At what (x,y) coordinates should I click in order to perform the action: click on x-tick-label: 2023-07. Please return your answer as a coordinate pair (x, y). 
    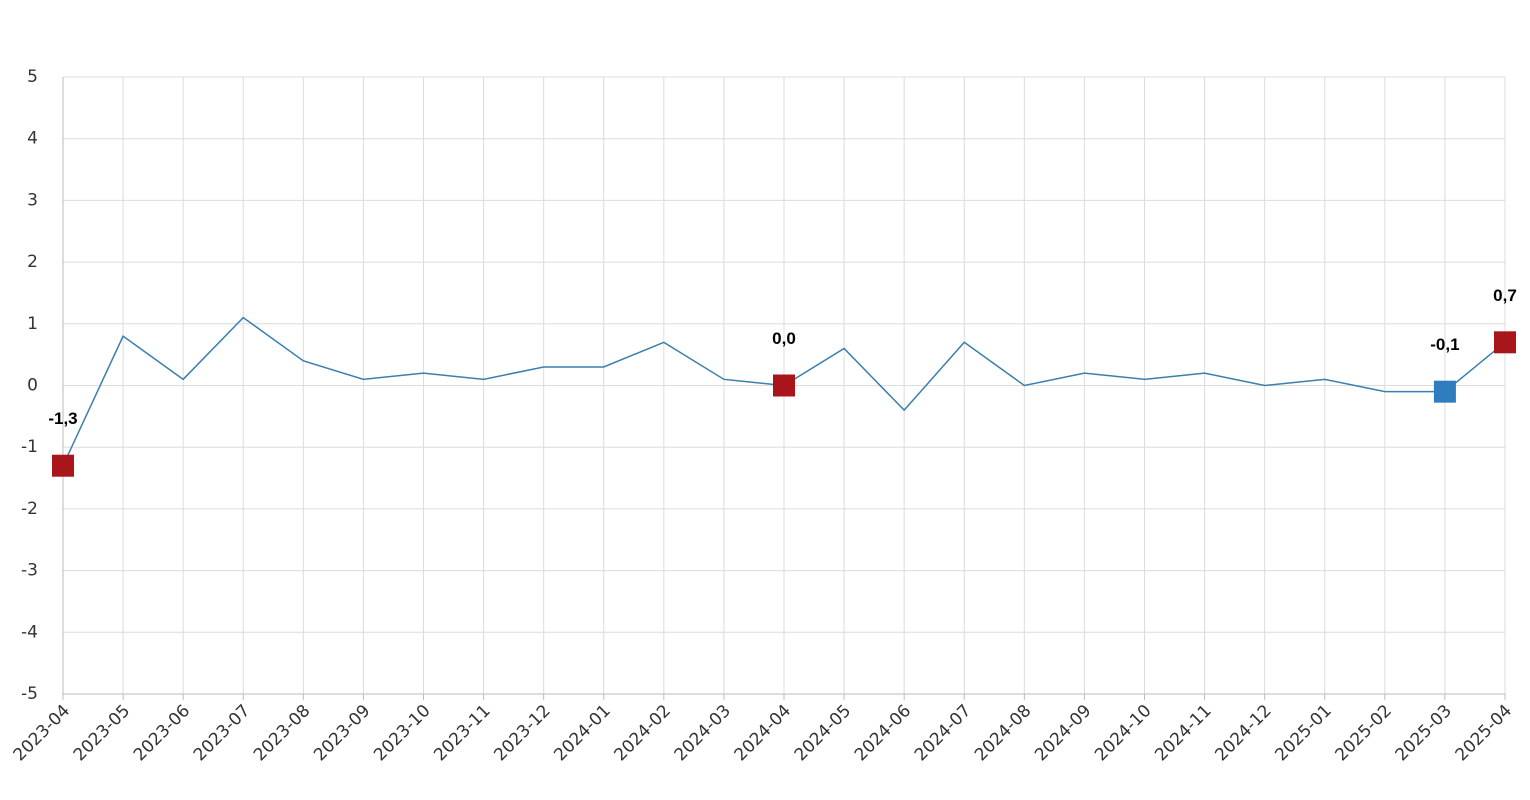
    Looking at the image, I should click on (222, 733).